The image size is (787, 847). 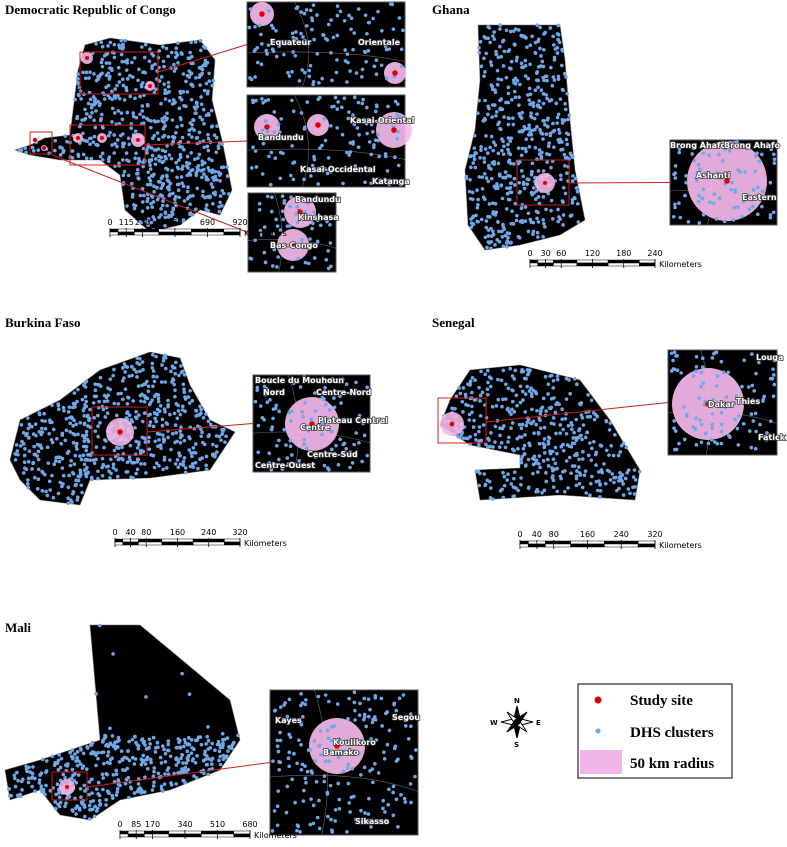 What do you see at coordinates (122, 722) in the screenshot?
I see `country-shape` at bounding box center [122, 722].